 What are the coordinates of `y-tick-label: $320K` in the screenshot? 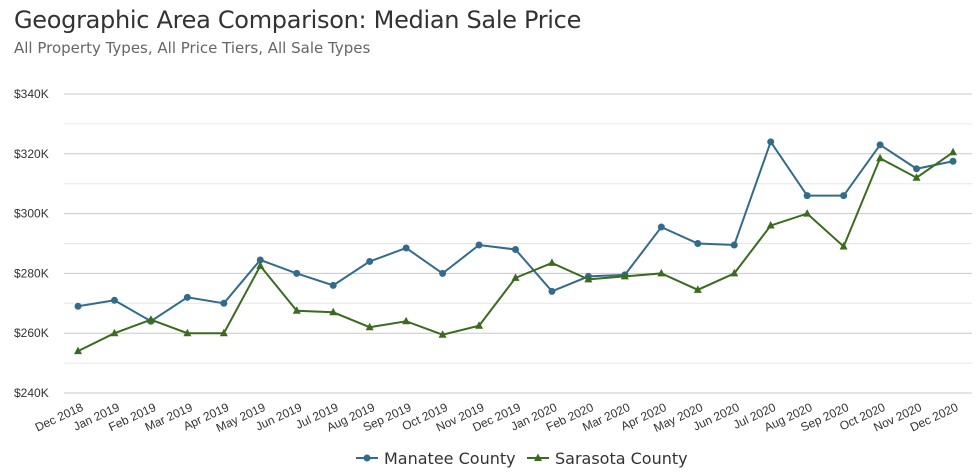 It's located at (31, 154).